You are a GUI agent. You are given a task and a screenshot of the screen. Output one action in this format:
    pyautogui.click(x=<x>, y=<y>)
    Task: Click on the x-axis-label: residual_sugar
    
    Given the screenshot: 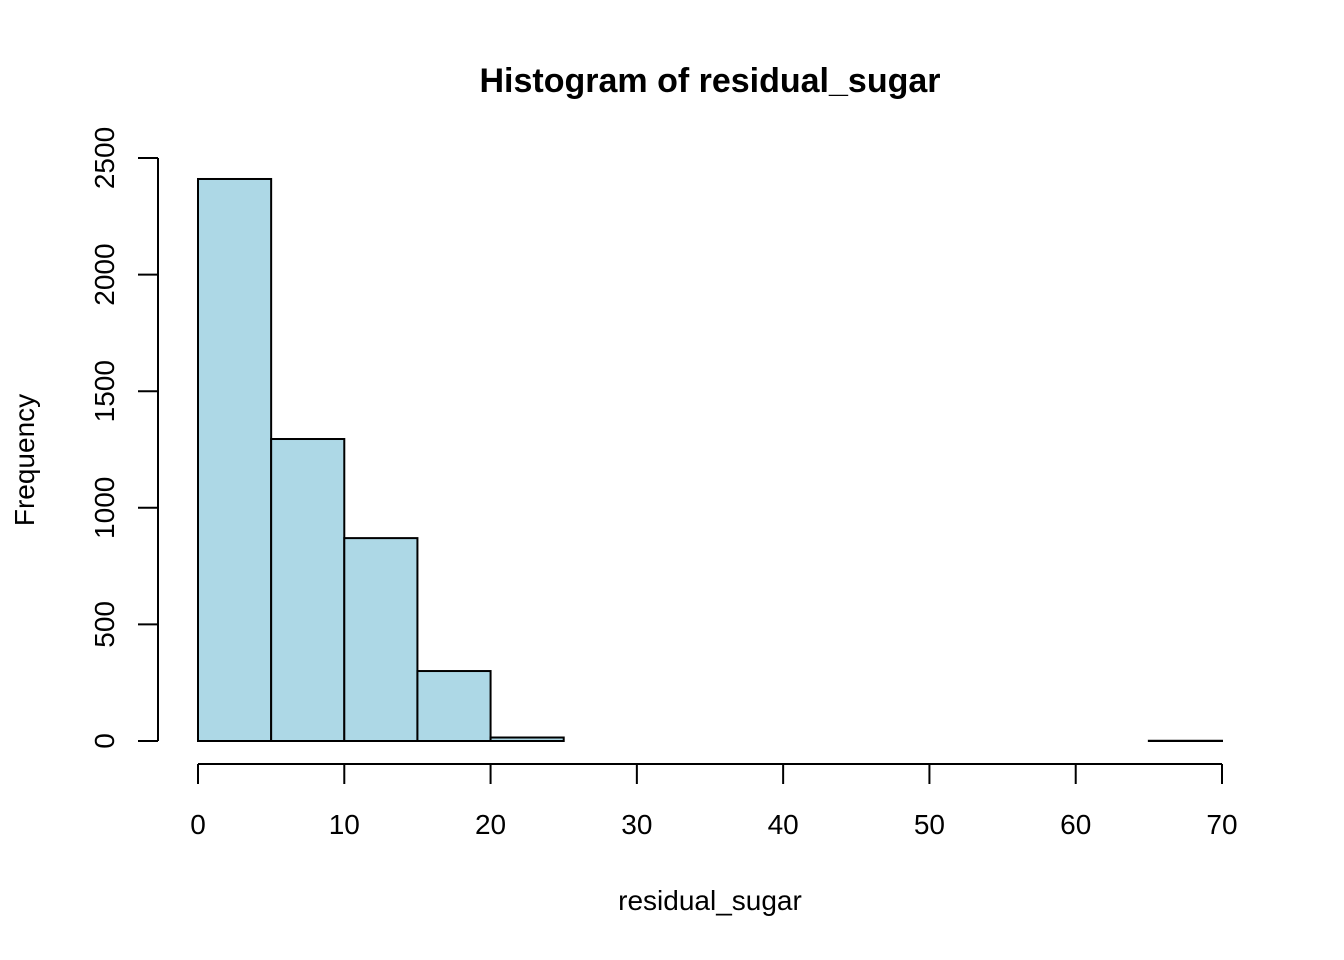 What is the action you would take?
    pyautogui.click(x=710, y=900)
    